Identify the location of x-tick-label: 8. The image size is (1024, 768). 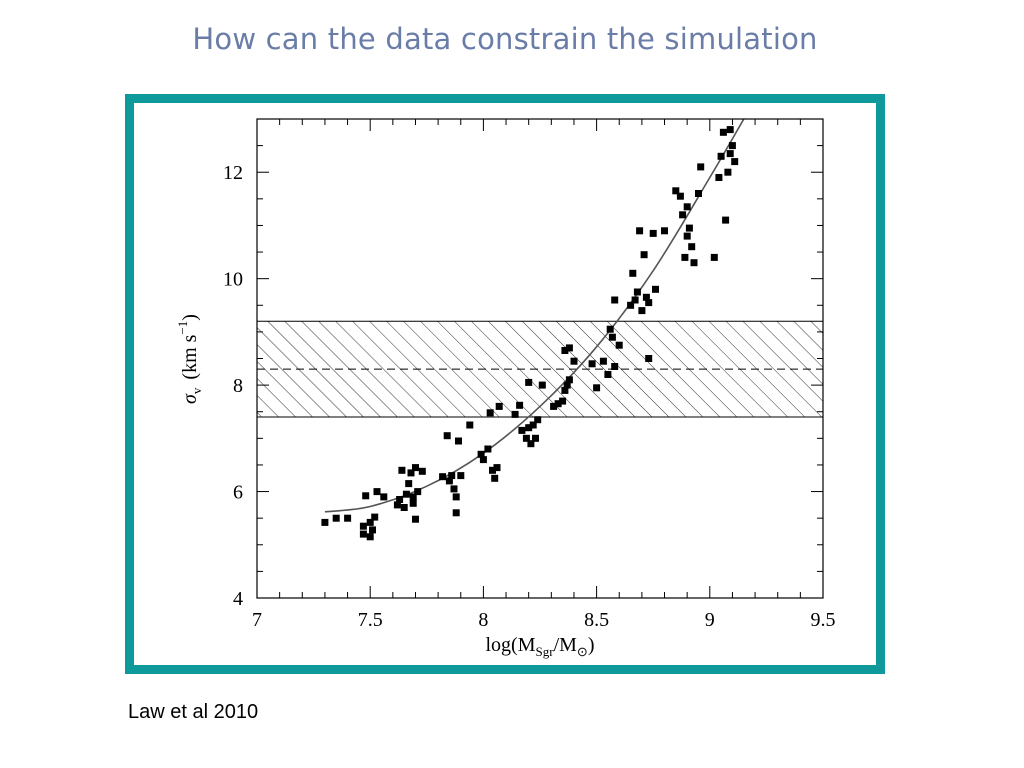
(483, 620).